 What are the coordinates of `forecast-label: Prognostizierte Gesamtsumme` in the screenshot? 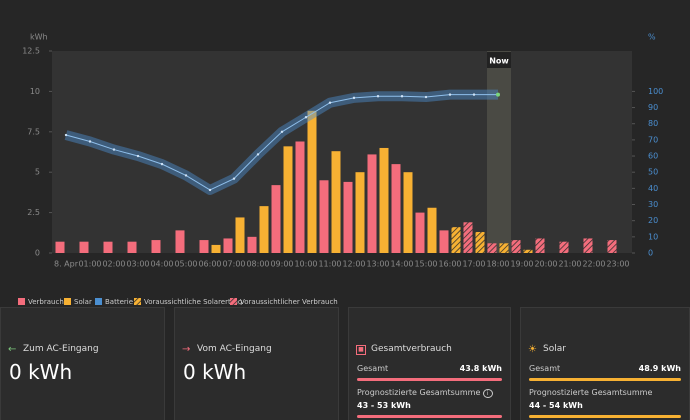 It's located at (591, 392).